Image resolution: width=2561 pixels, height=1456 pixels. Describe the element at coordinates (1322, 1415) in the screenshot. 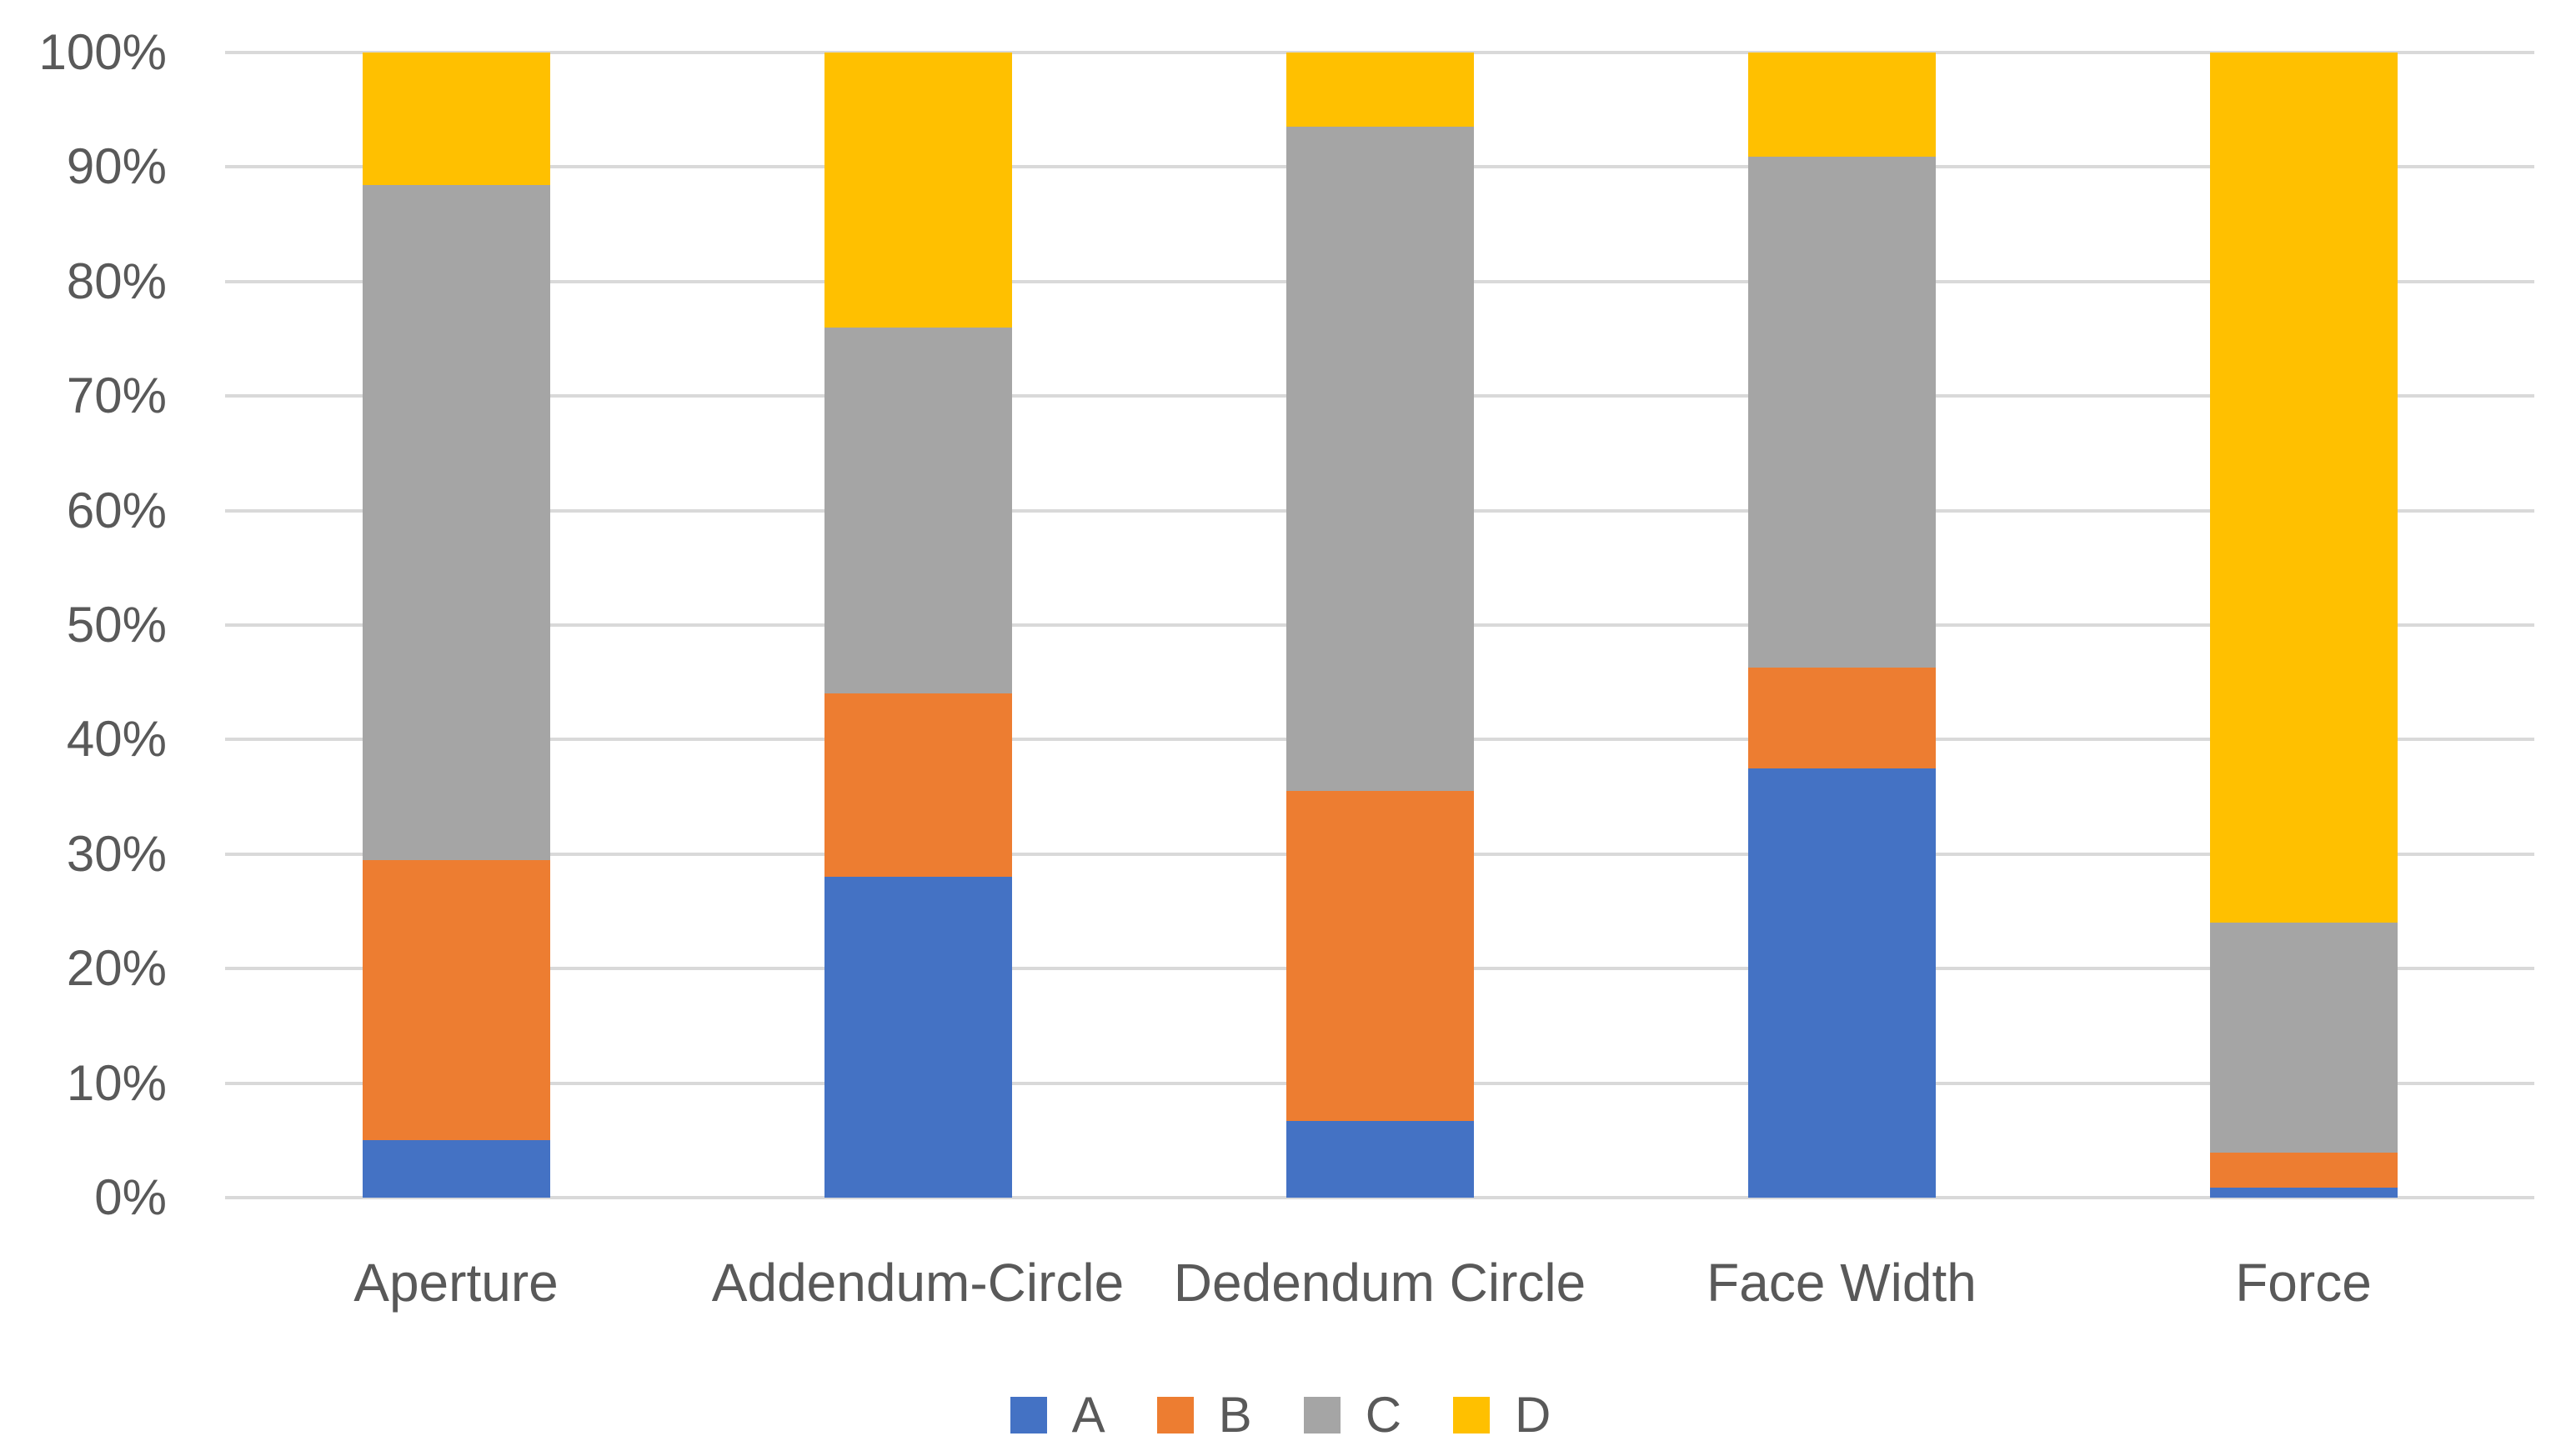

I see `legend-swatch-c` at that location.